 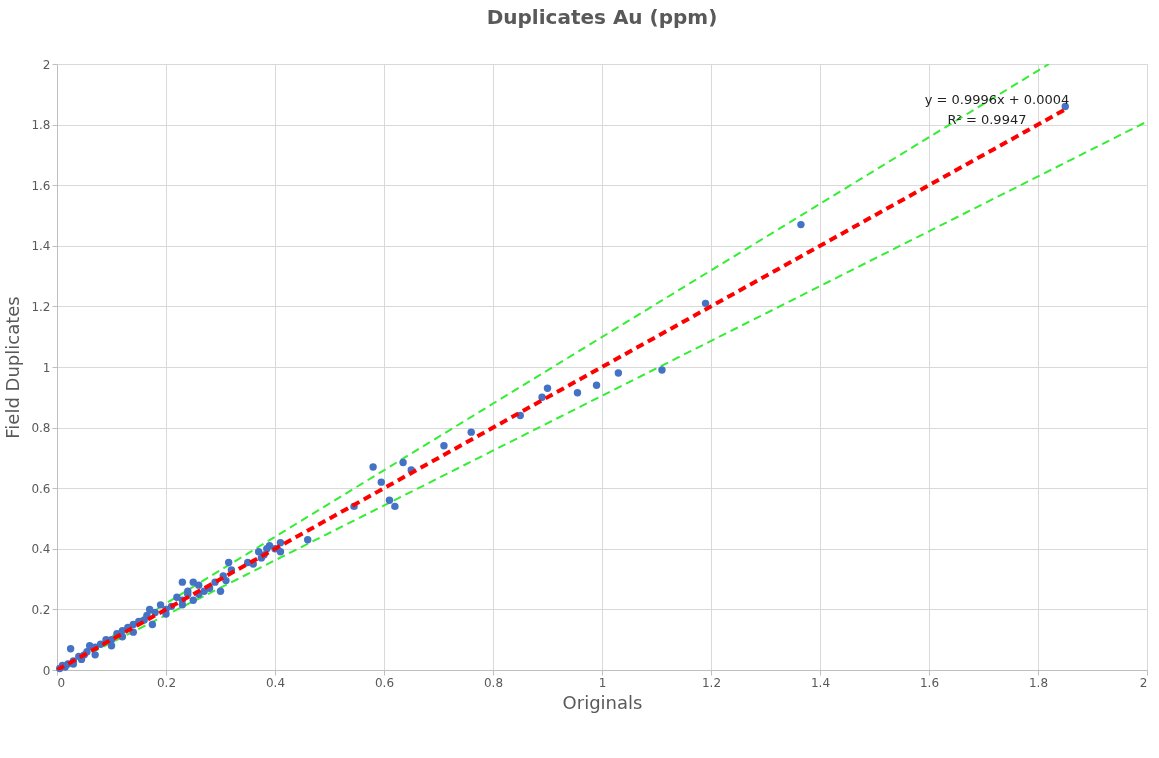 I want to click on annotation: R² = 0.9947, so click(x=987, y=119).